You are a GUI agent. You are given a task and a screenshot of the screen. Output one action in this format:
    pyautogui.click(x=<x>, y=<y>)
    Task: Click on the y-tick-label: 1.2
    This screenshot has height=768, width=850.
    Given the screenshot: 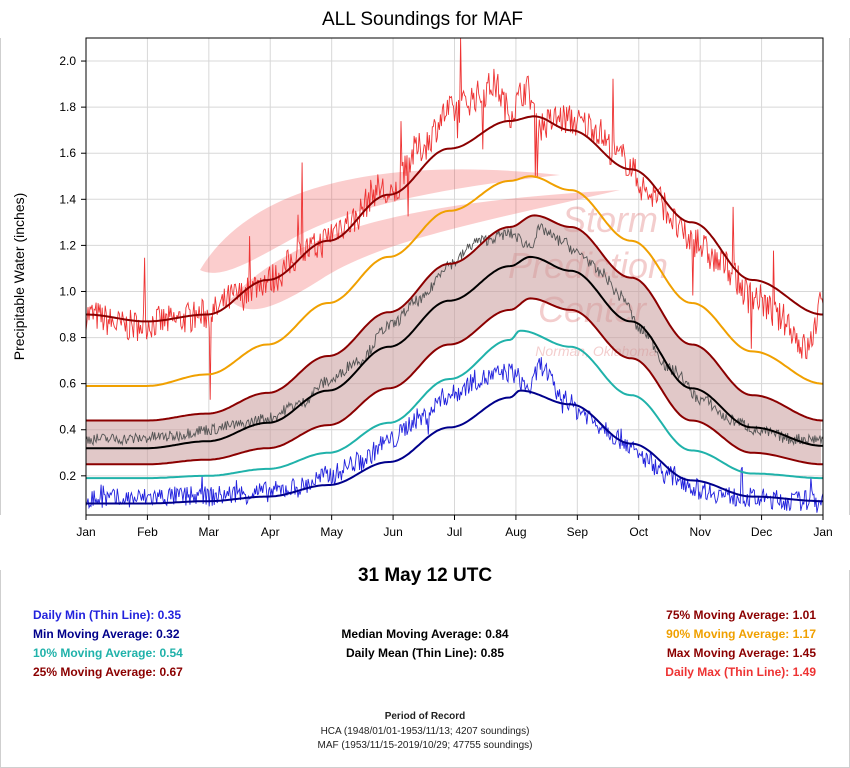 What is the action you would take?
    pyautogui.click(x=67, y=245)
    